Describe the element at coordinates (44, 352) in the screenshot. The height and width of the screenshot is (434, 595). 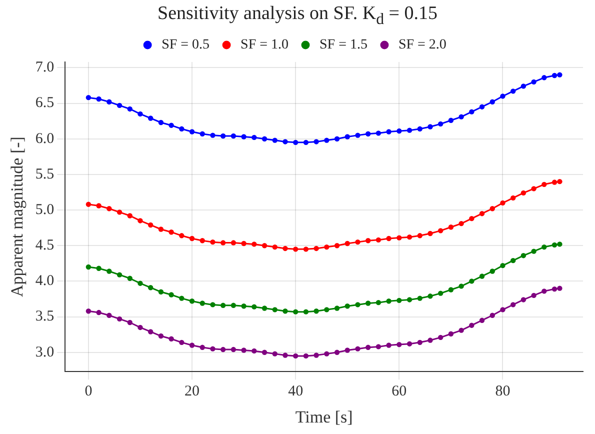
I see `y-tick-label: 3.0` at that location.